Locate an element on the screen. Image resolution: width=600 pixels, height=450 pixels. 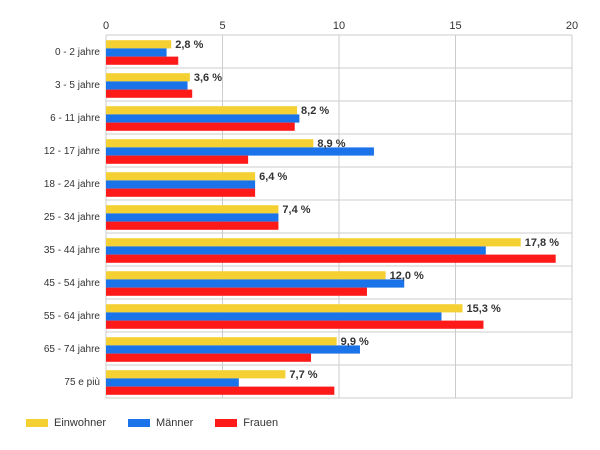
legend-label: Einwohner is located at coordinates (80, 423).